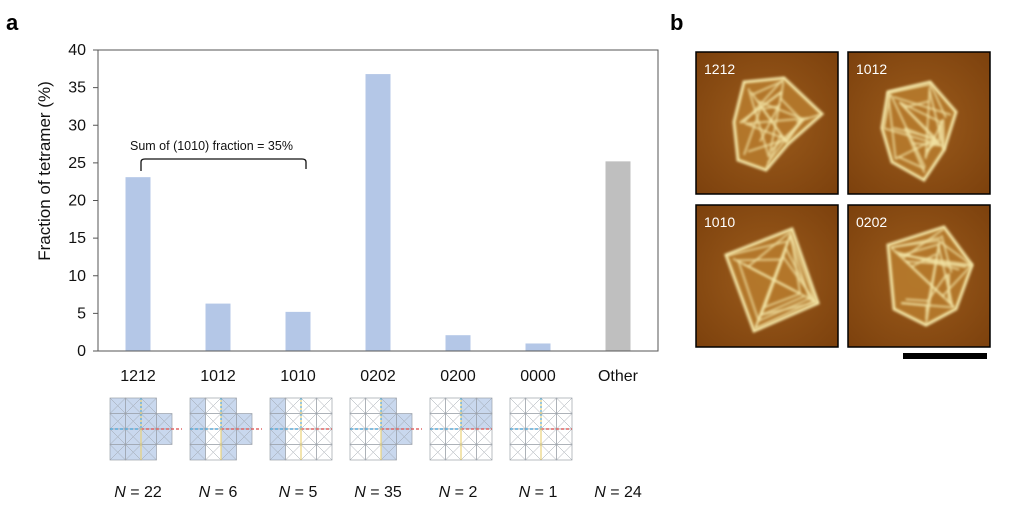 This screenshot has height=510, width=1011. I want to click on bar-other, so click(618, 256).